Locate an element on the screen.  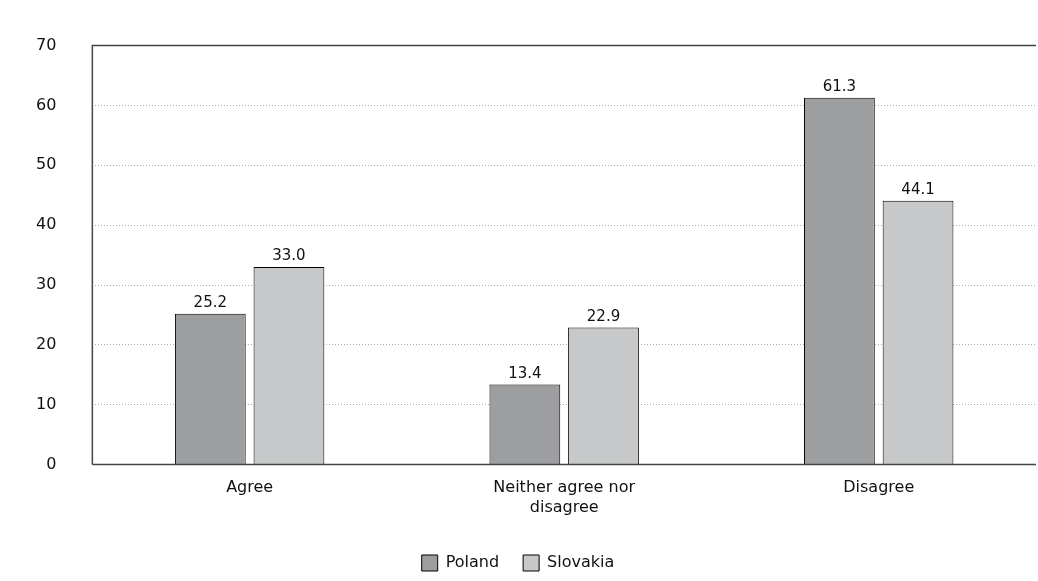
data-label: 44.1 is located at coordinates (918, 189).